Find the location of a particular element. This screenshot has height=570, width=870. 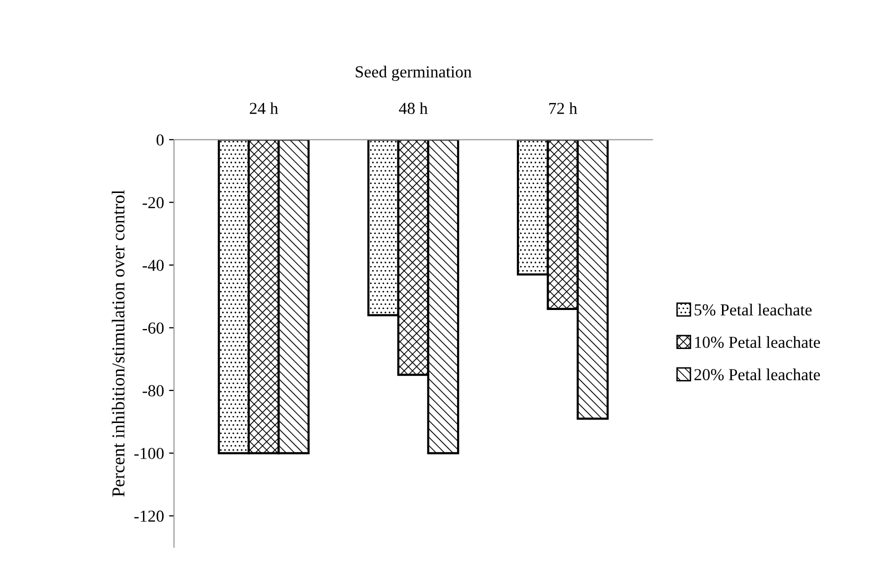

y-tick-label: -60 is located at coordinates (153, 328).